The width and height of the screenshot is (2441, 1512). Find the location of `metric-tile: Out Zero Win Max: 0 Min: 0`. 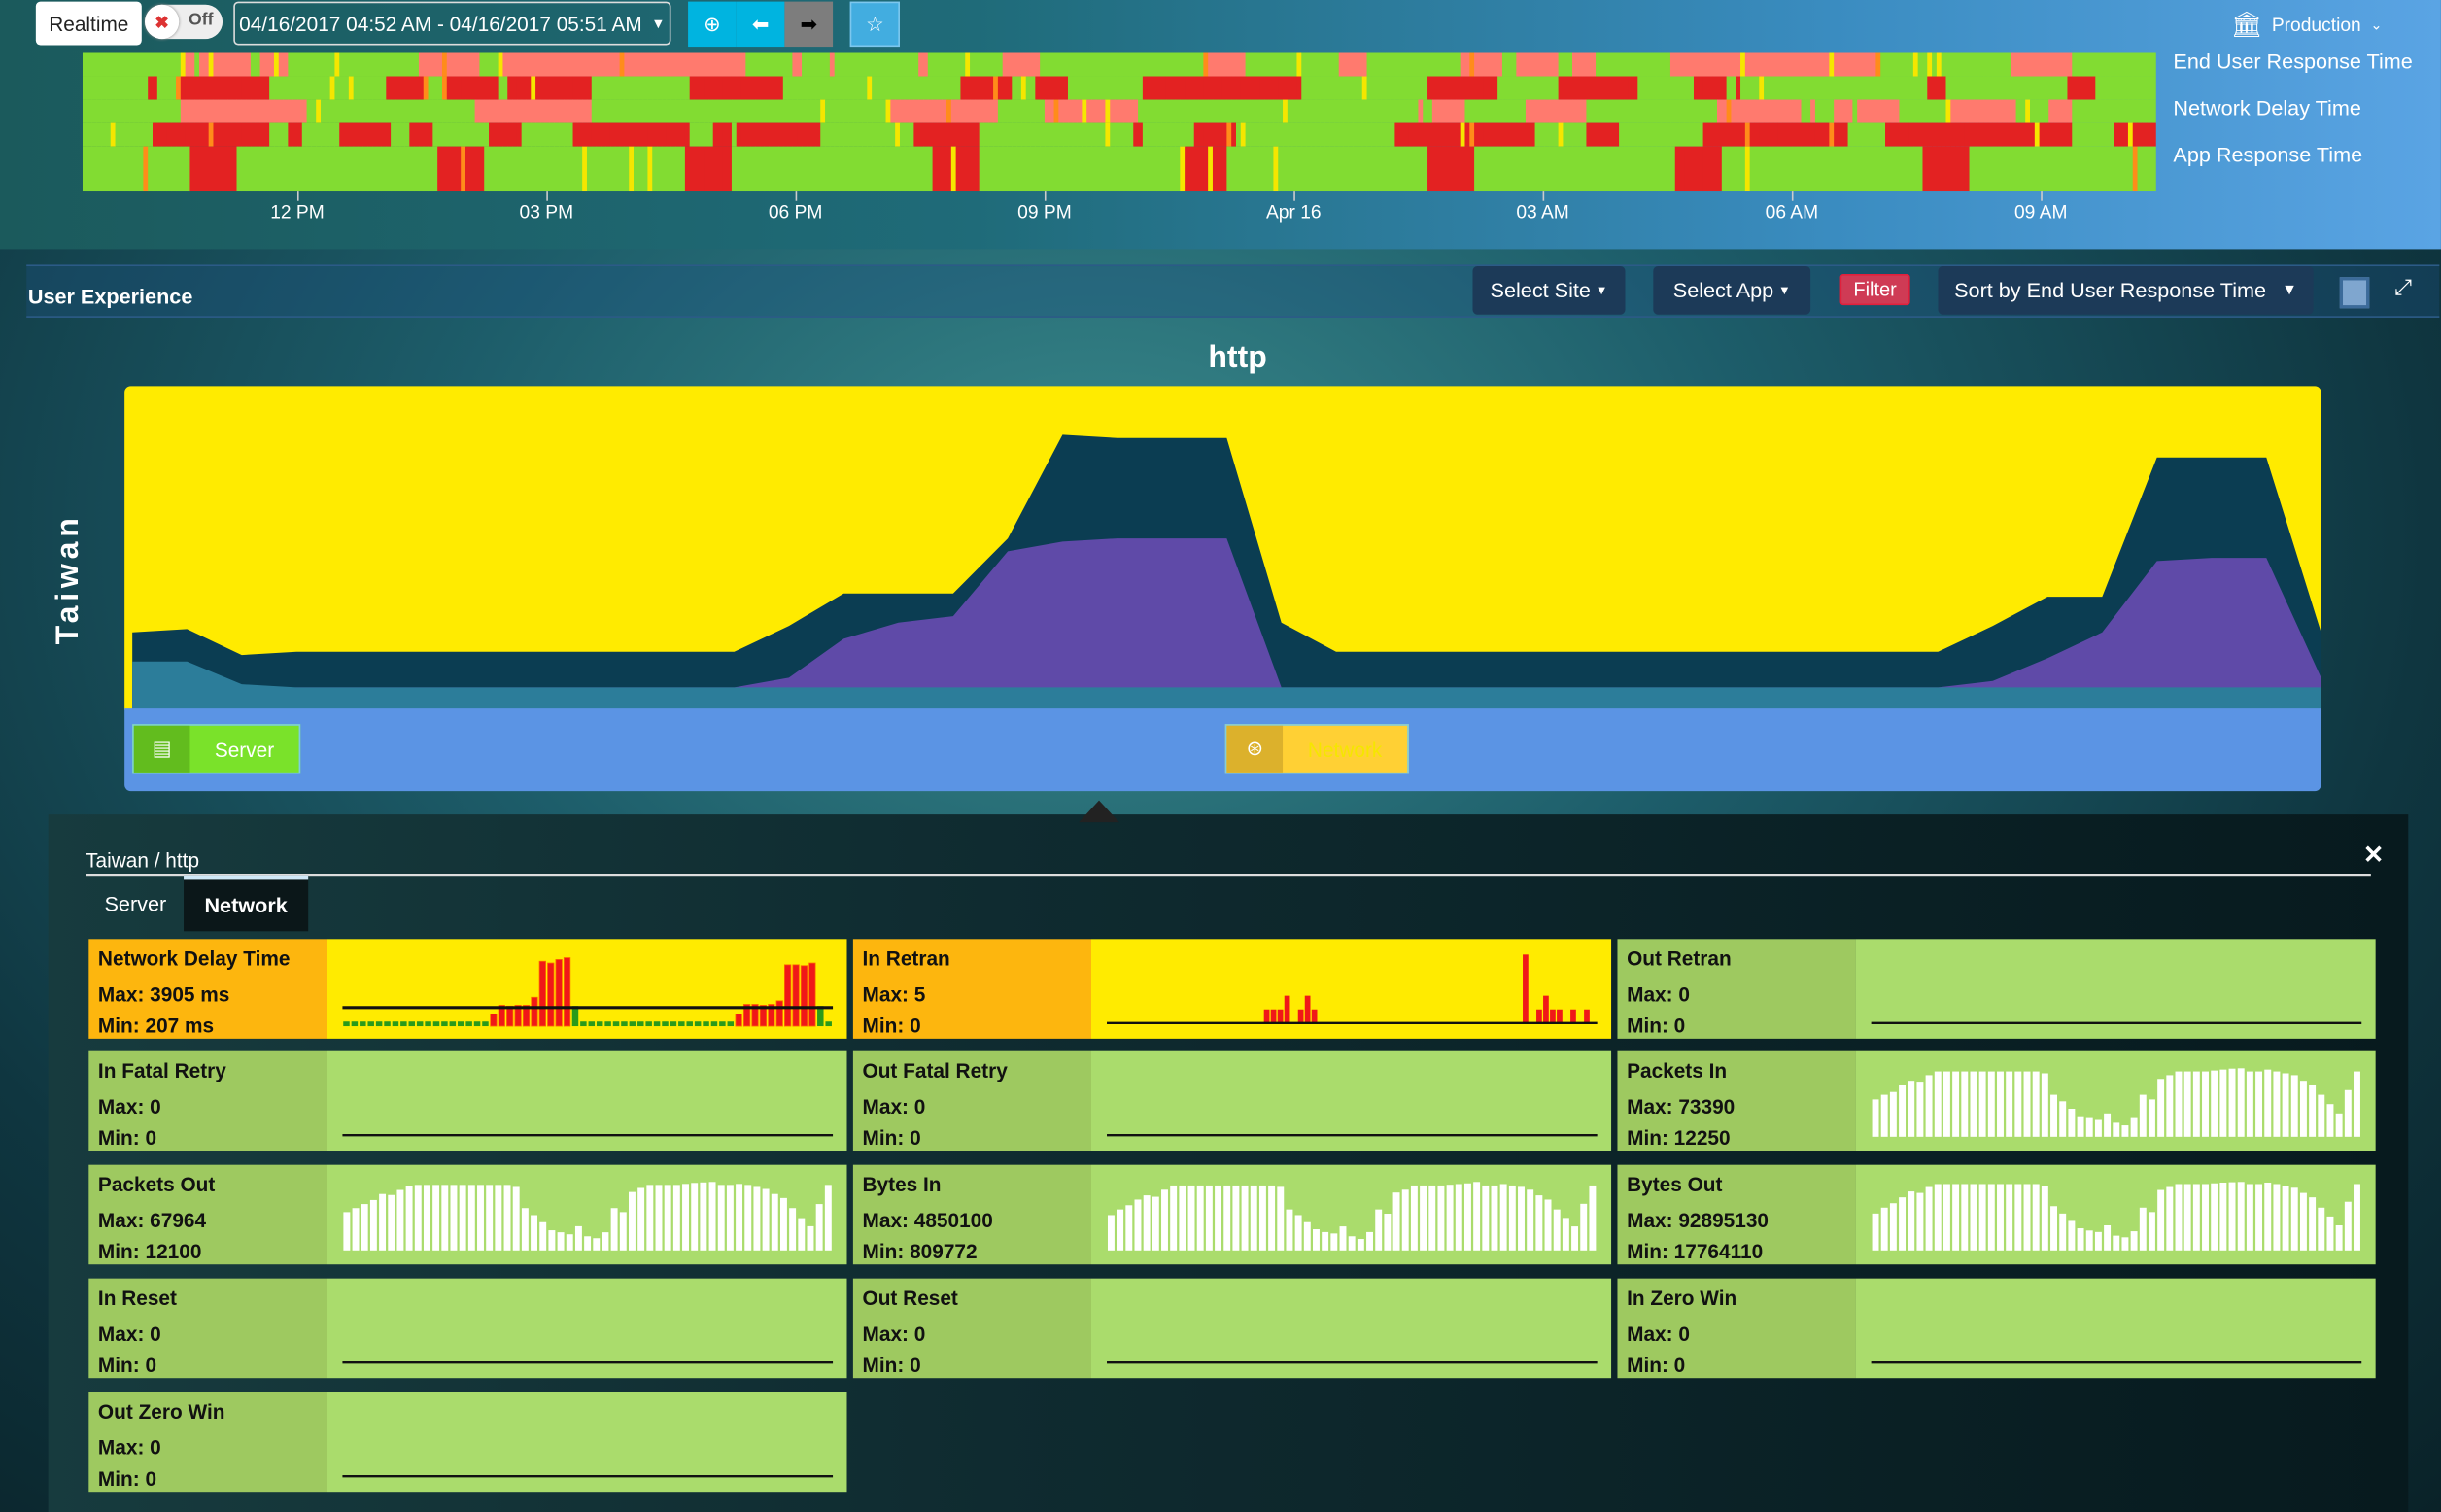

metric-tile: Out Zero Win Max: 0 Min: 0 is located at coordinates (467, 1442).